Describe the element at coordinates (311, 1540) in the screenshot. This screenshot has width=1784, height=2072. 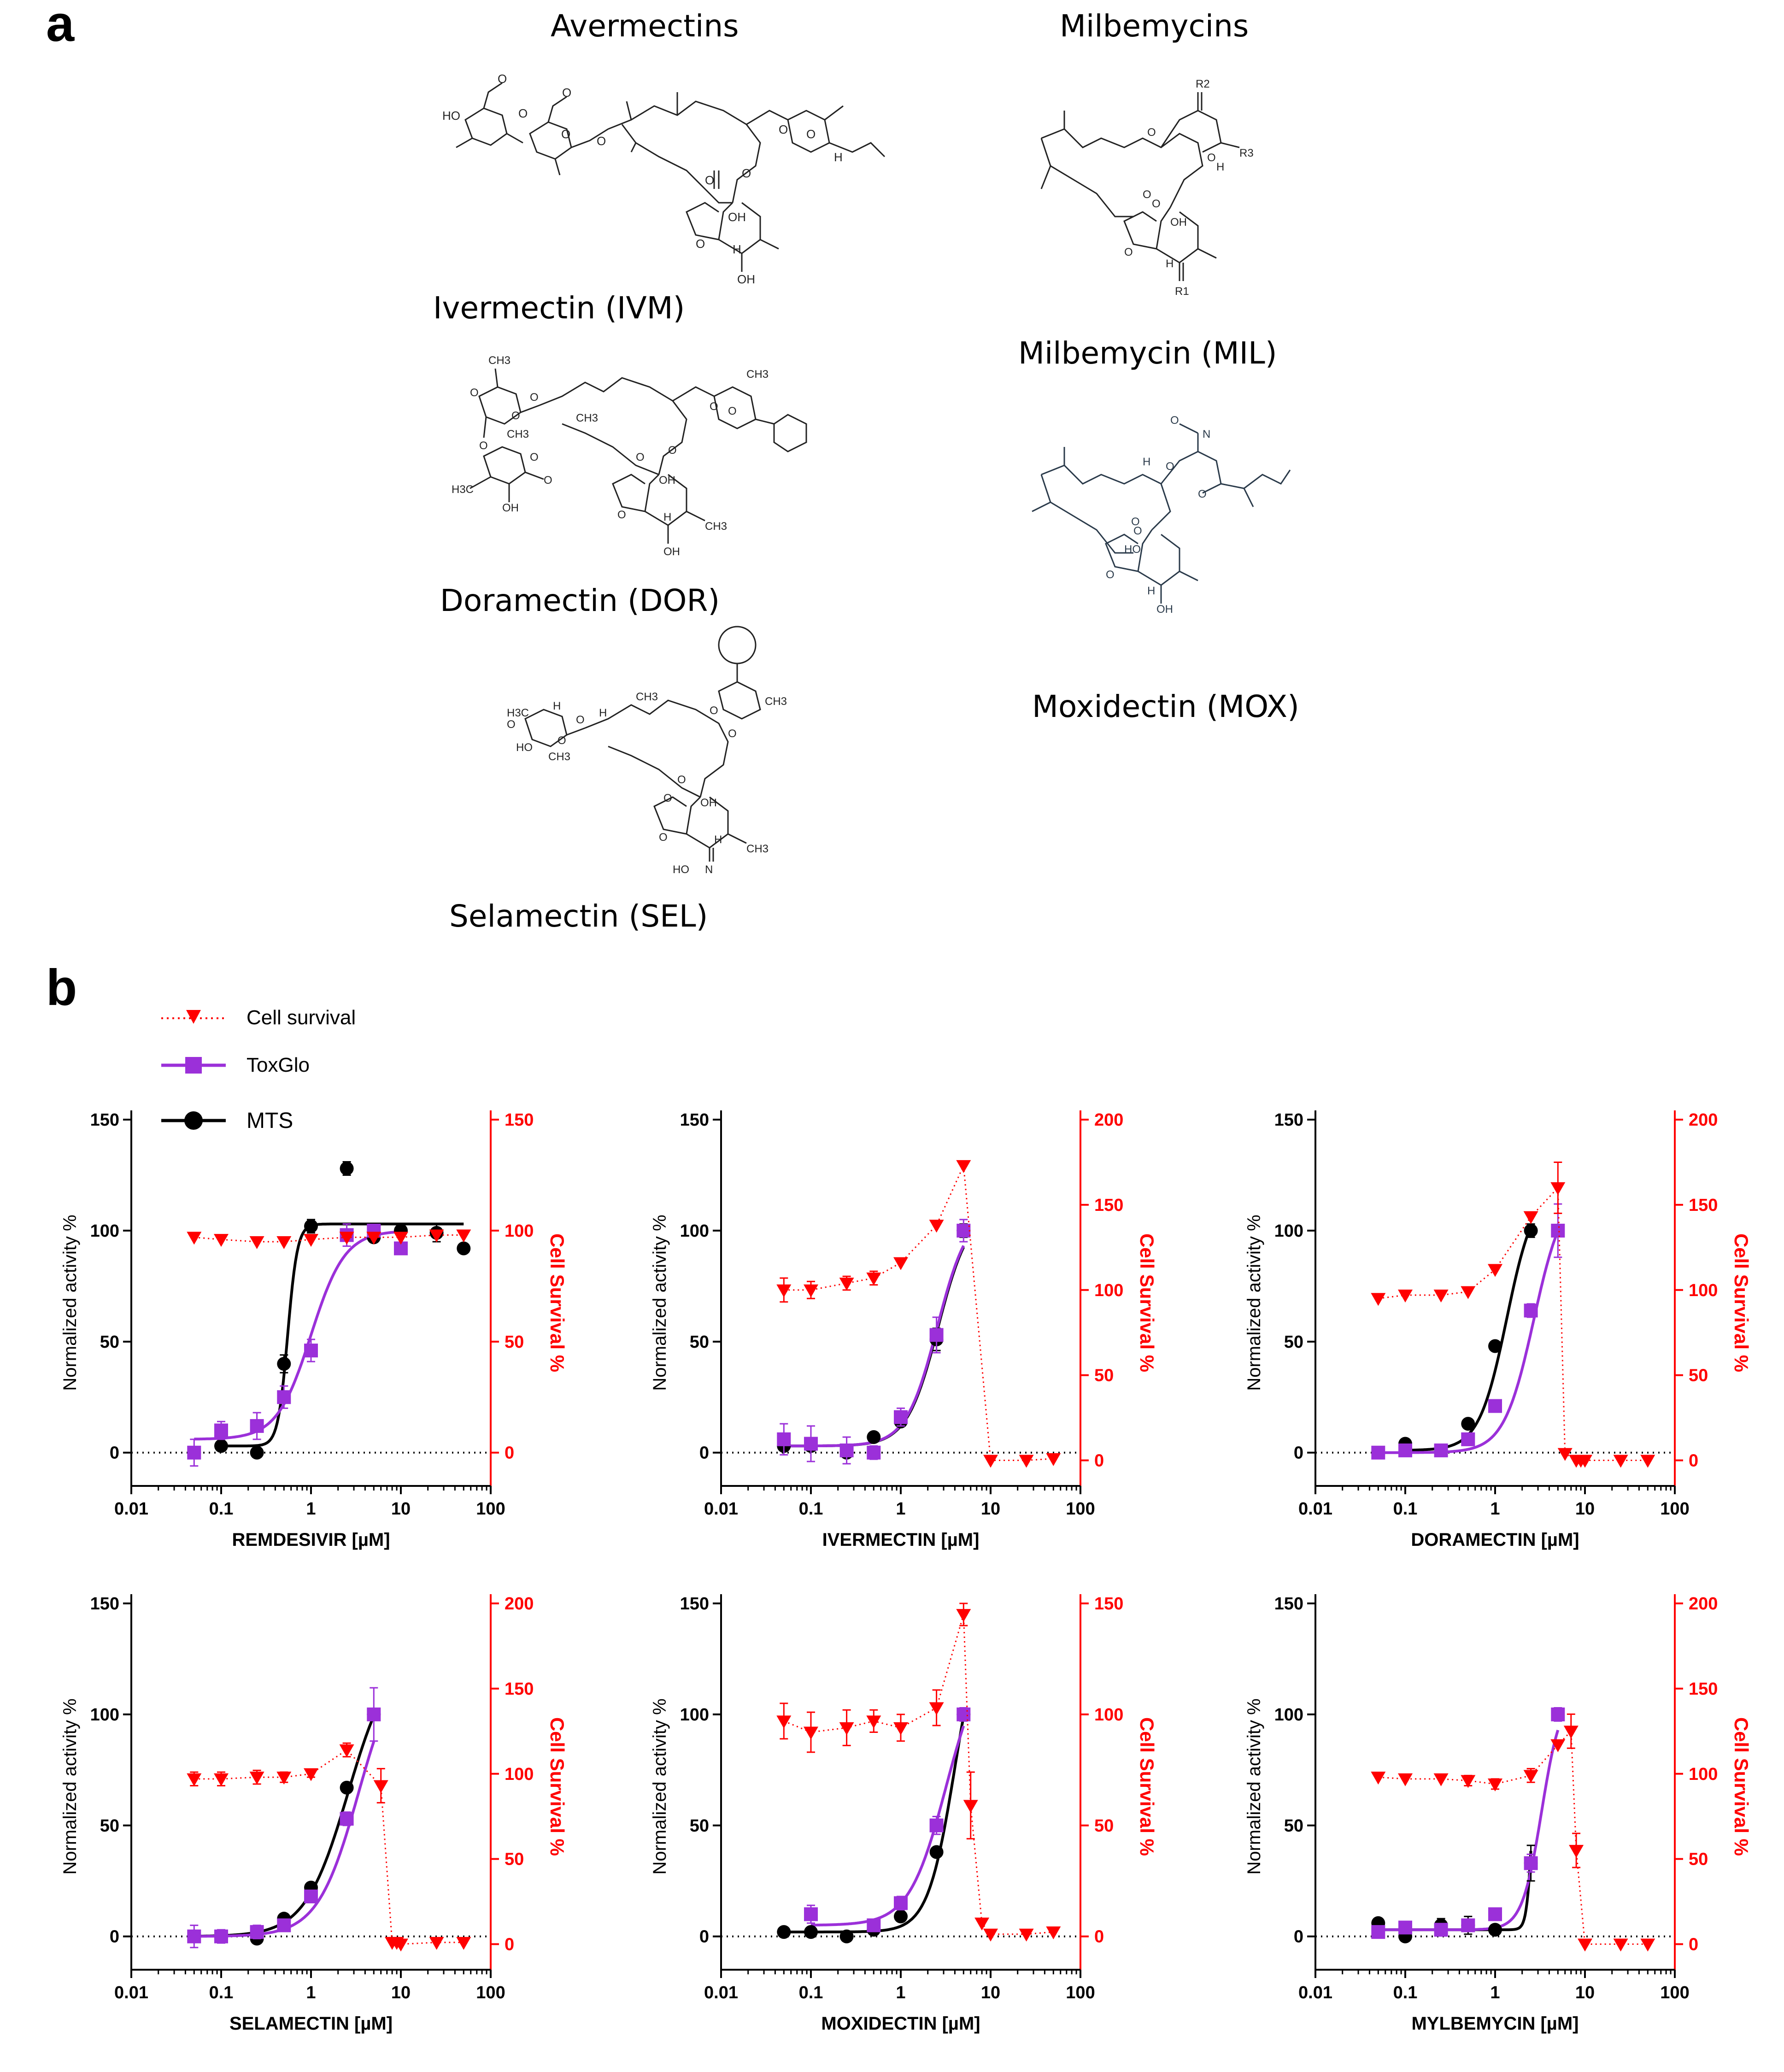
I see `x-axis-title: REMDESIVIR [µM]` at that location.